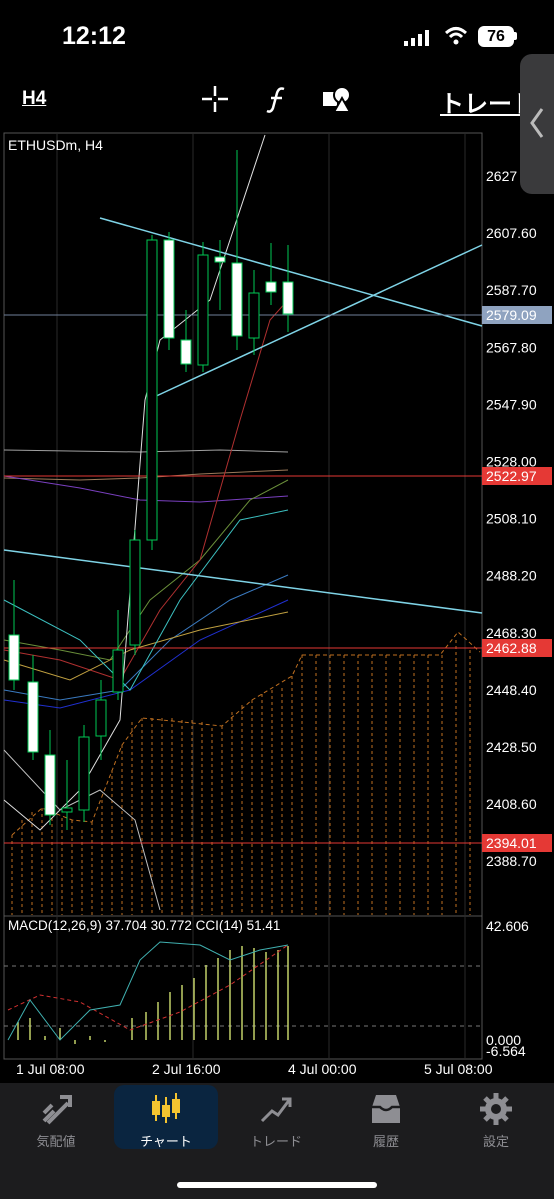  What do you see at coordinates (277, 99) in the screenshot?
I see `function-icon` at bounding box center [277, 99].